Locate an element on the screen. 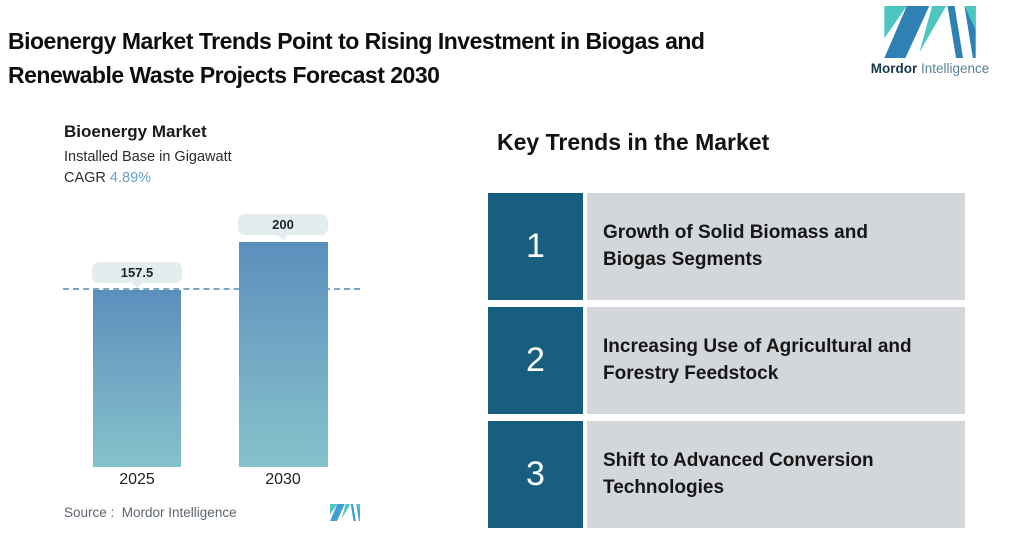  mordor-intelligence-small-logo-icon is located at coordinates (345, 512).